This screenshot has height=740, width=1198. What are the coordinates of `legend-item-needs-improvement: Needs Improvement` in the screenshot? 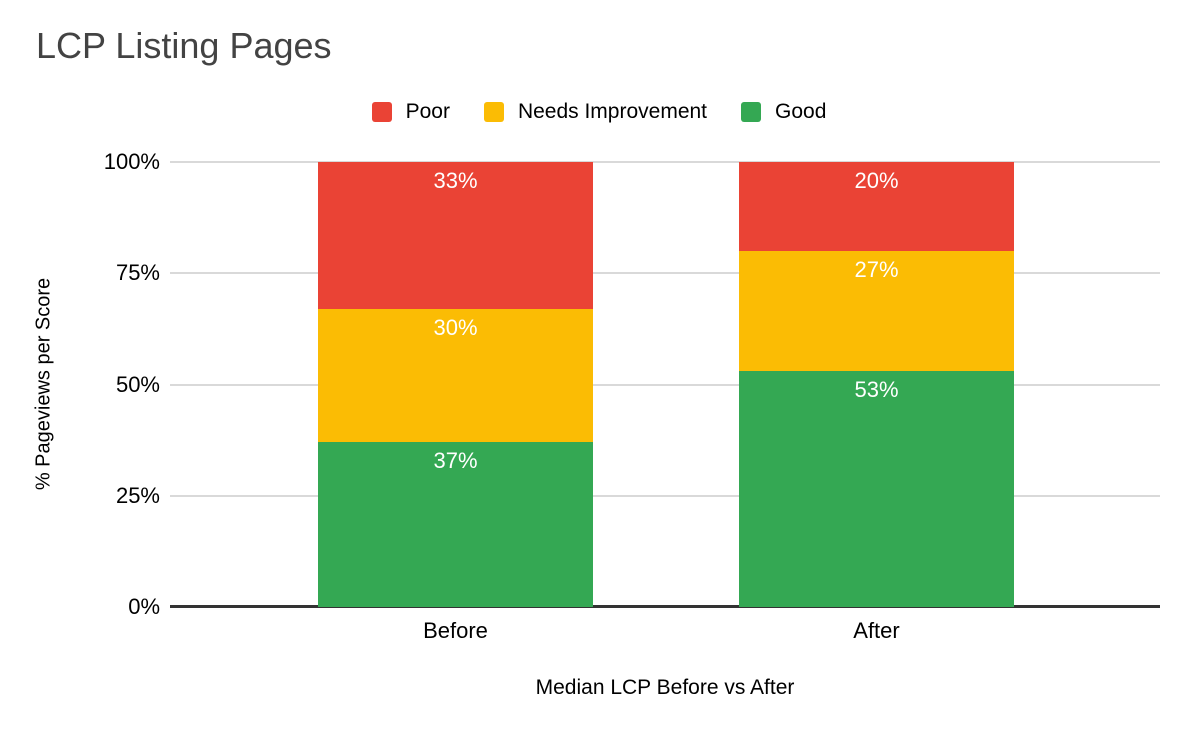 It's located at (595, 112).